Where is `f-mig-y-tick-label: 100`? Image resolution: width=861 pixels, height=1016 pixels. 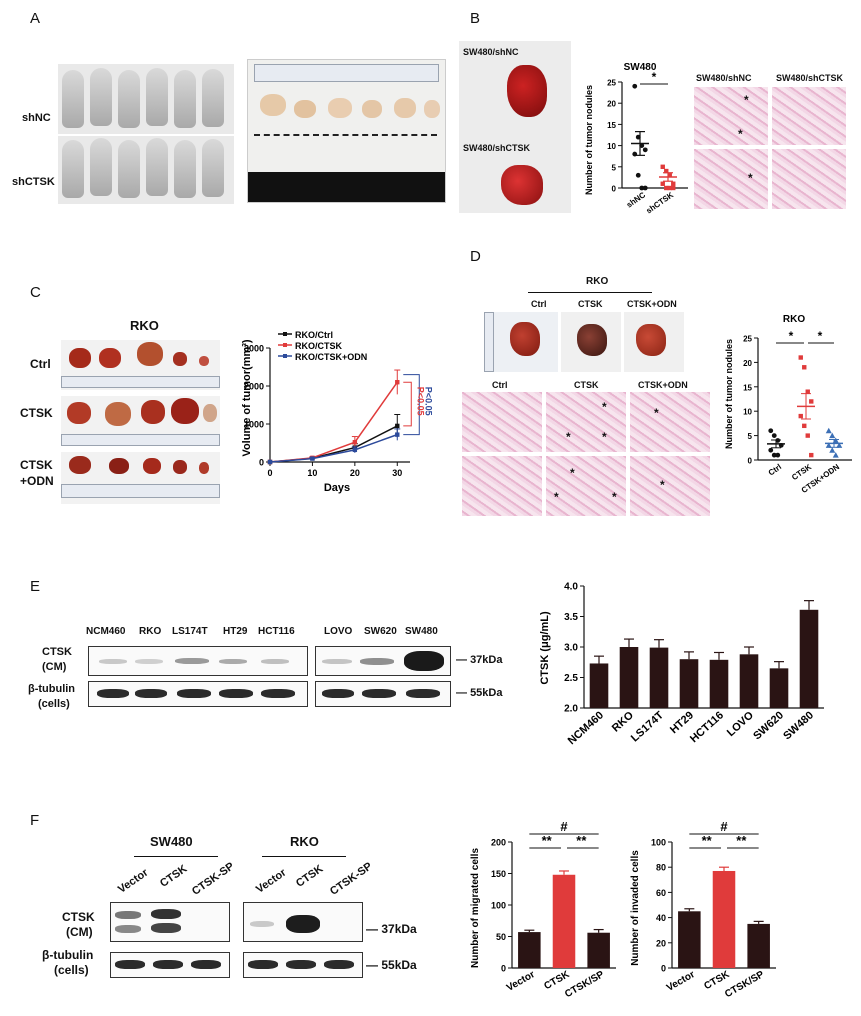
f-mig-y-tick-label: 100 is located at coordinates (498, 906).